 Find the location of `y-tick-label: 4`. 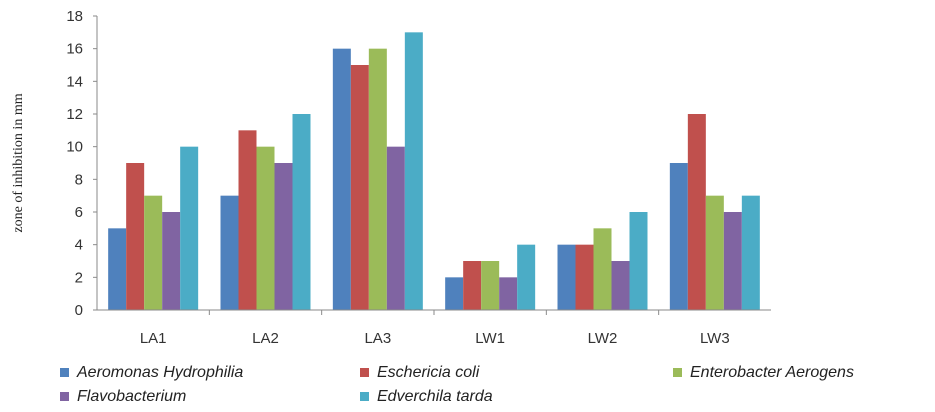

y-tick-label: 4 is located at coordinates (79, 245).